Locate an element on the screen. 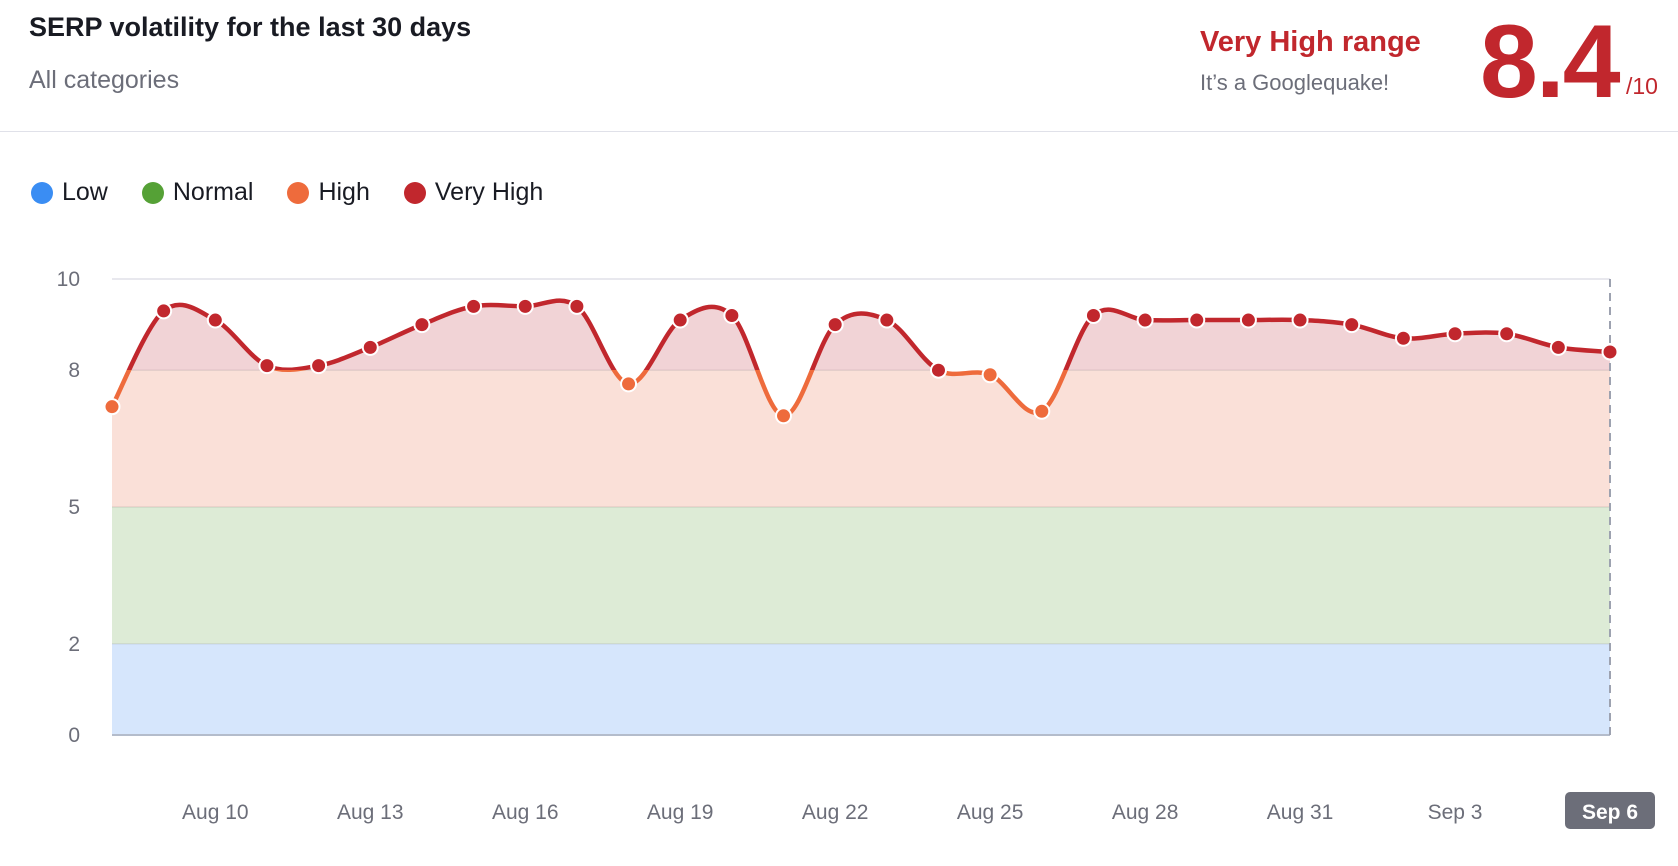  x-tick-label: Aug 10 is located at coordinates (215, 812).